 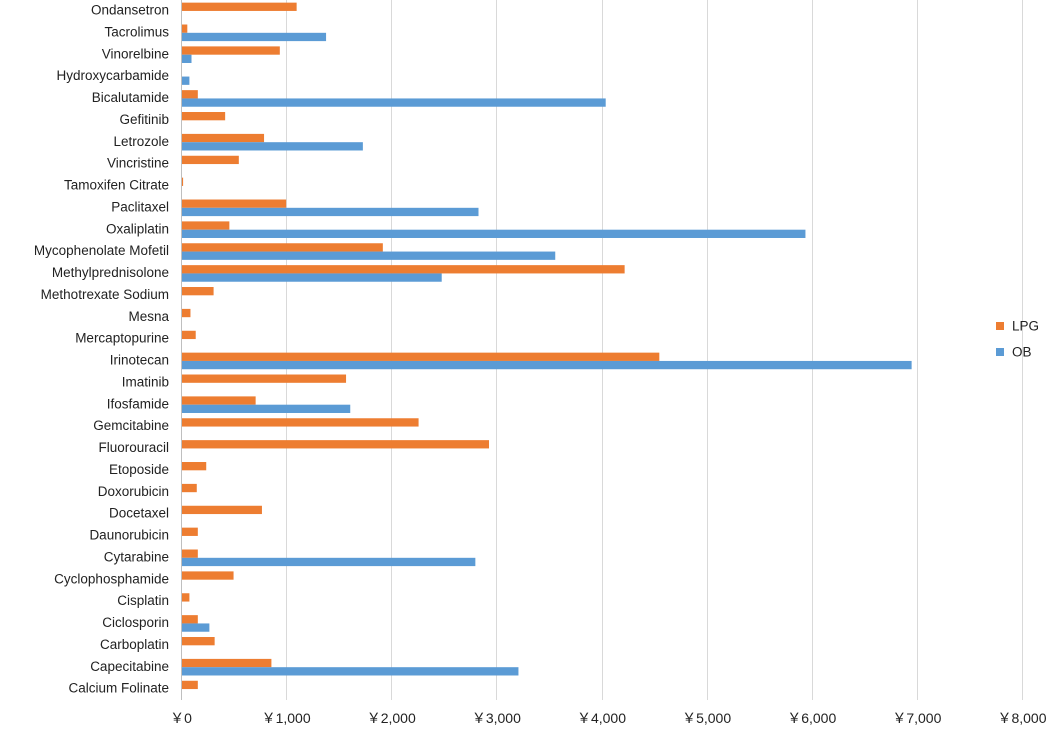 What do you see at coordinates (141, 141) in the screenshot?
I see `category-label-letrozole: Letrozole` at bounding box center [141, 141].